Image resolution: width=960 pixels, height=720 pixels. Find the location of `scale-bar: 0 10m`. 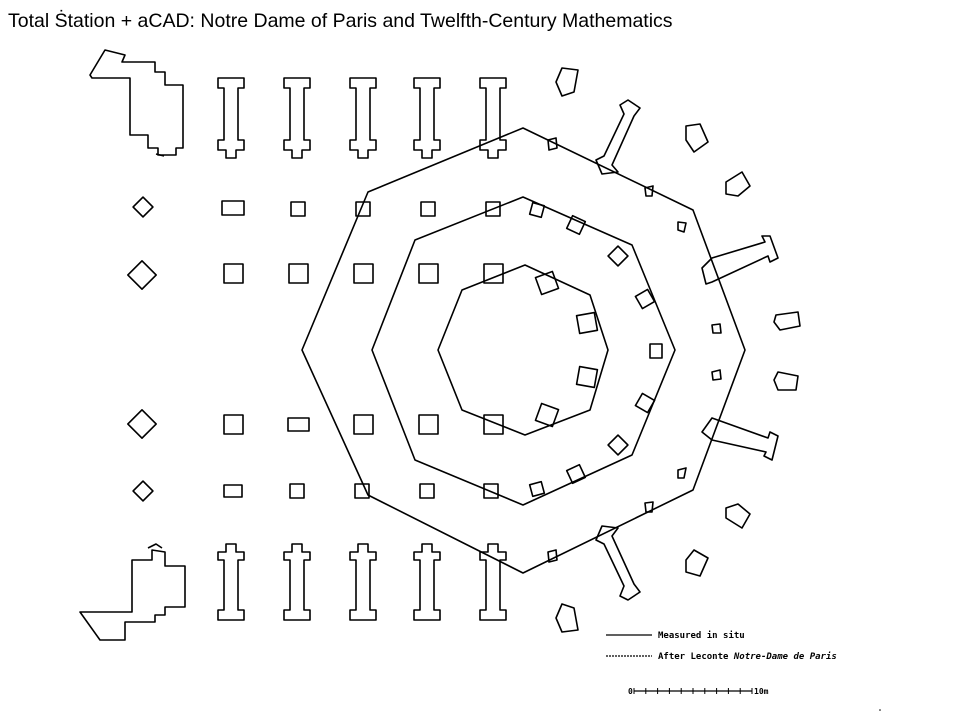

scale-bar: 0 10m is located at coordinates (754, 699).